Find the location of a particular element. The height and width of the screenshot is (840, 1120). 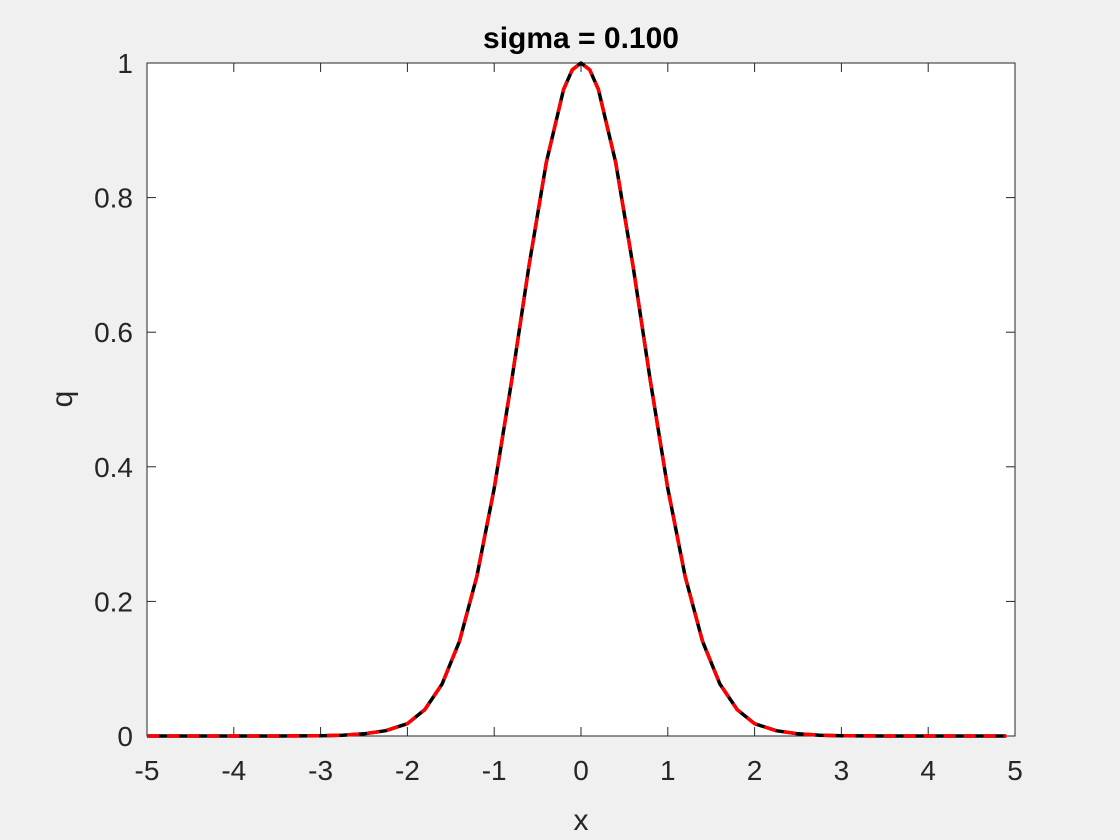

x-tick-labels: -5 -4 -3 -2 -1 0 1 2 3 4 5 is located at coordinates (579, 770).